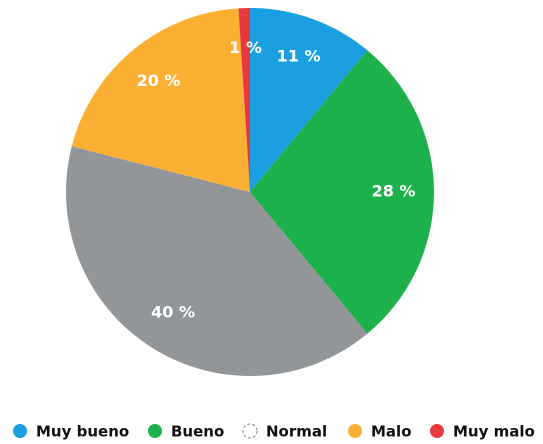 The image size is (543, 444). What do you see at coordinates (394, 191) in the screenshot?
I see `data-label: 28 %` at bounding box center [394, 191].